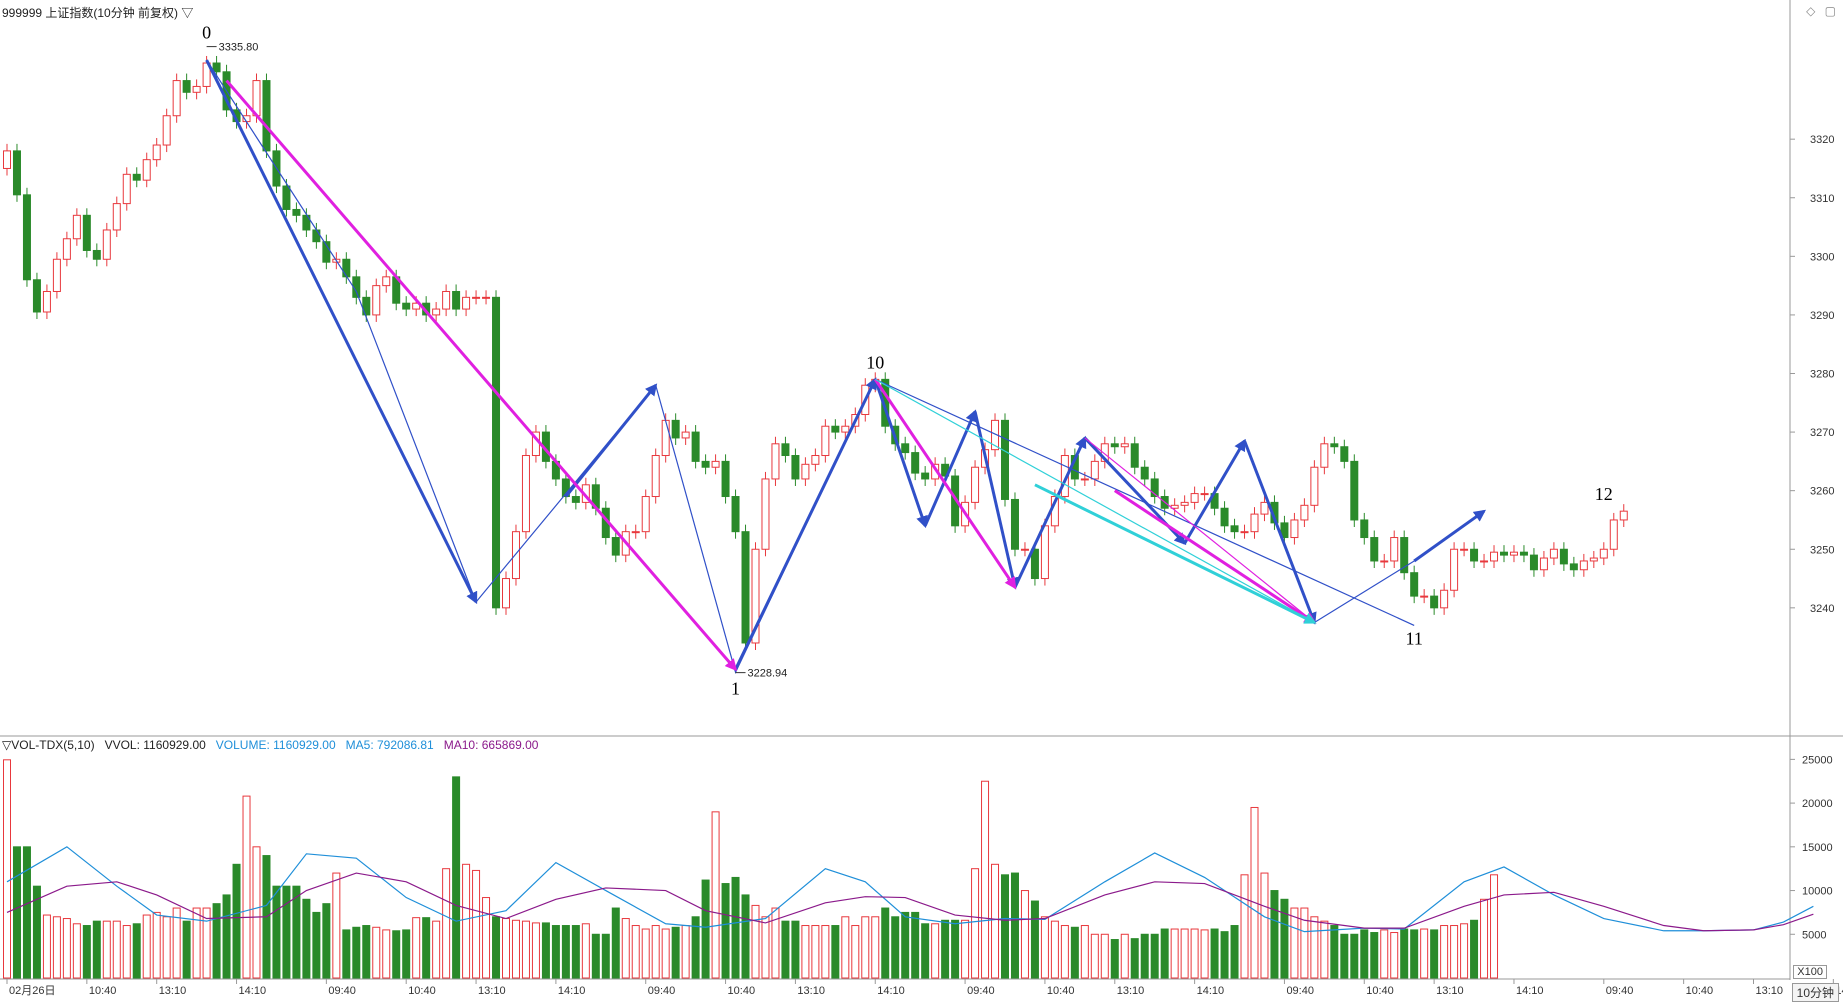  I want to click on vol-indicator-name: ▽VOL-TDX(5,10), so click(48, 745).